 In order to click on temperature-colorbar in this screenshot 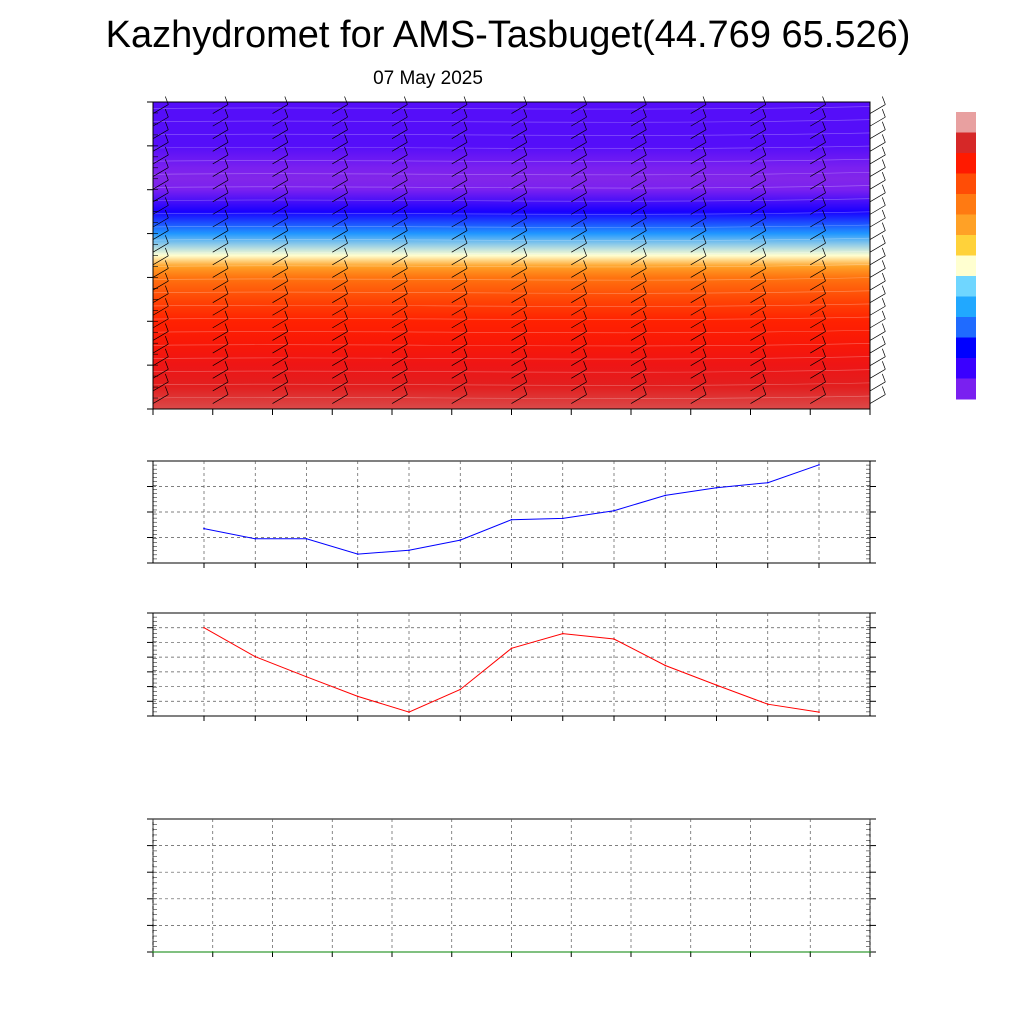, I will do `click(966, 256)`.